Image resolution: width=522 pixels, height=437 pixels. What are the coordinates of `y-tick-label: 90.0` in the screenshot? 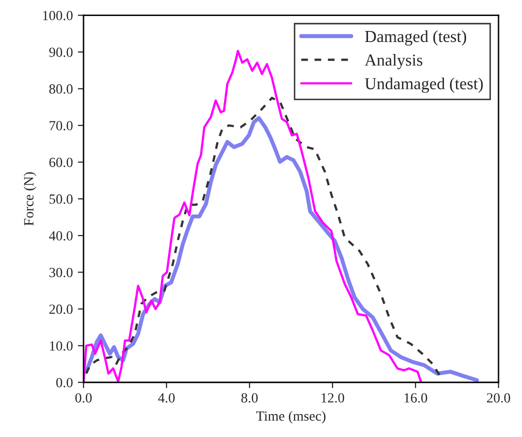 It's located at (61, 53).